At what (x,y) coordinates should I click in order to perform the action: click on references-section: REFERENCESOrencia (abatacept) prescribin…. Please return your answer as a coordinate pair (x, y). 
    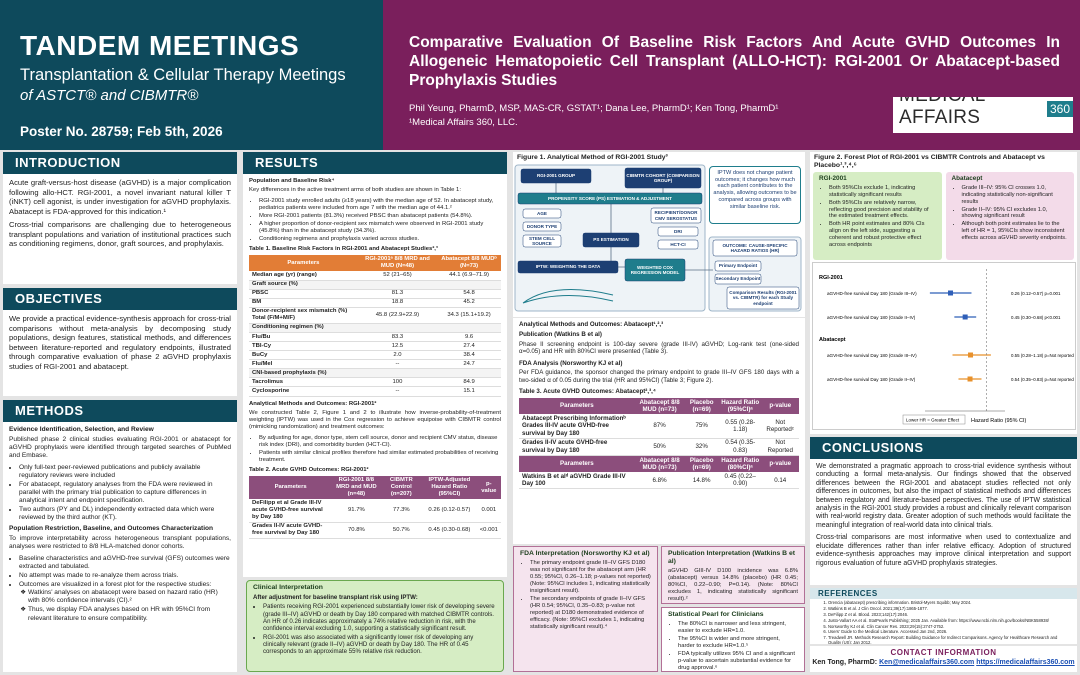
    Looking at the image, I should click on (943, 616).